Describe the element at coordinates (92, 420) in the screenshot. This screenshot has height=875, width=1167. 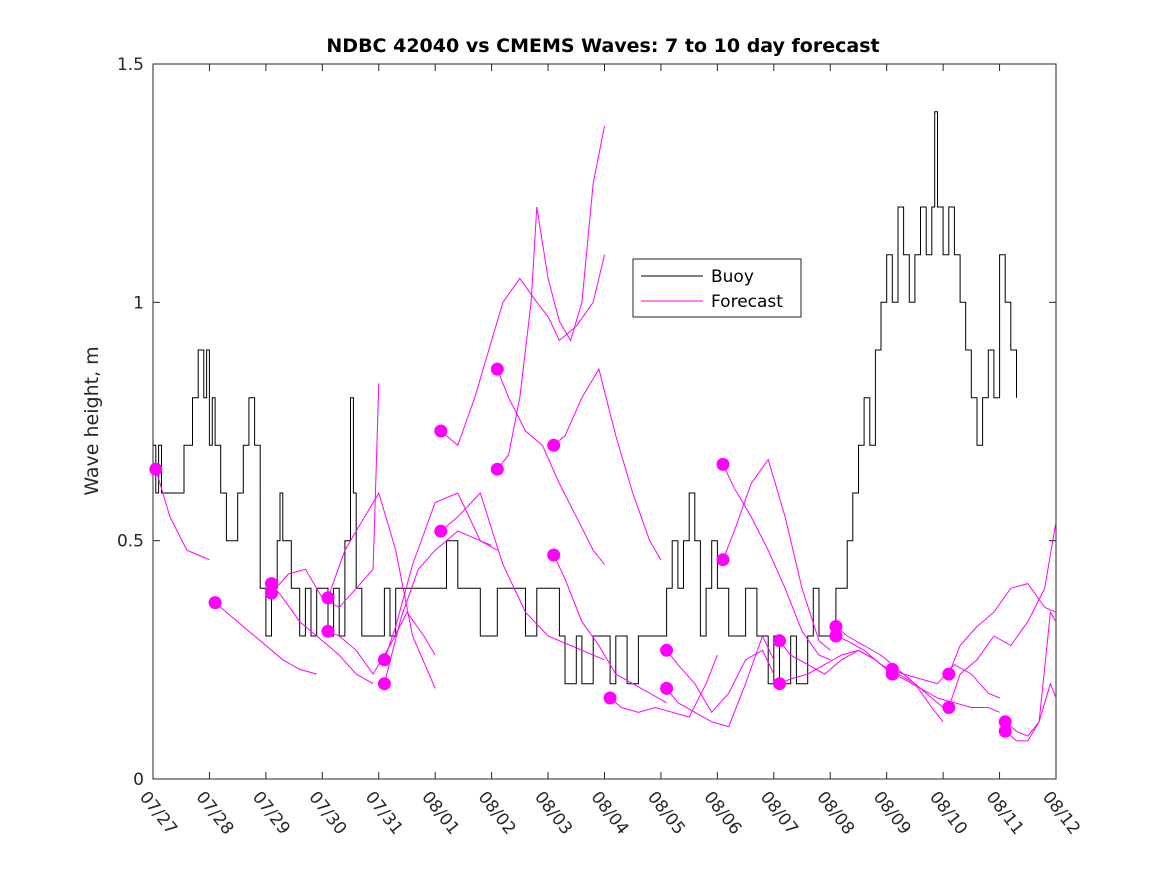
I see `y-axis-label: Wave height, m` at that location.